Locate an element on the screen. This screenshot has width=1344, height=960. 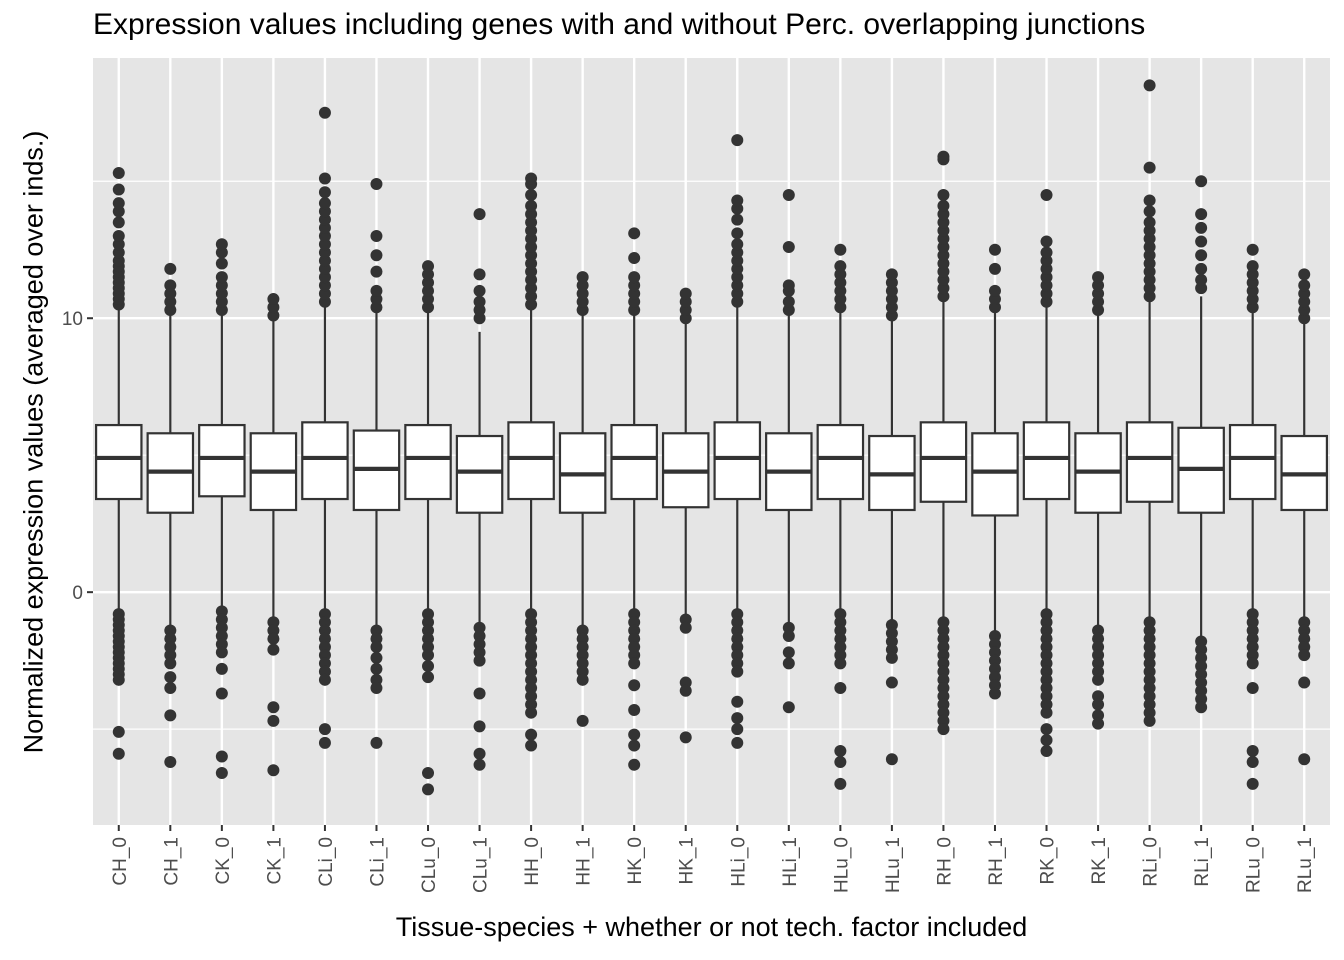
x-tick-label: RLi_1 is located at coordinates (1202, 862).